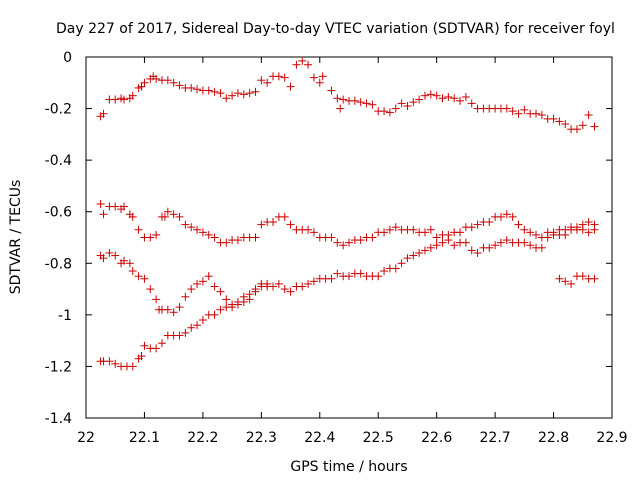 This screenshot has width=640, height=480. What do you see at coordinates (16, 237) in the screenshot?
I see `y-axis-label: SDTVAR / TECUs` at bounding box center [16, 237].